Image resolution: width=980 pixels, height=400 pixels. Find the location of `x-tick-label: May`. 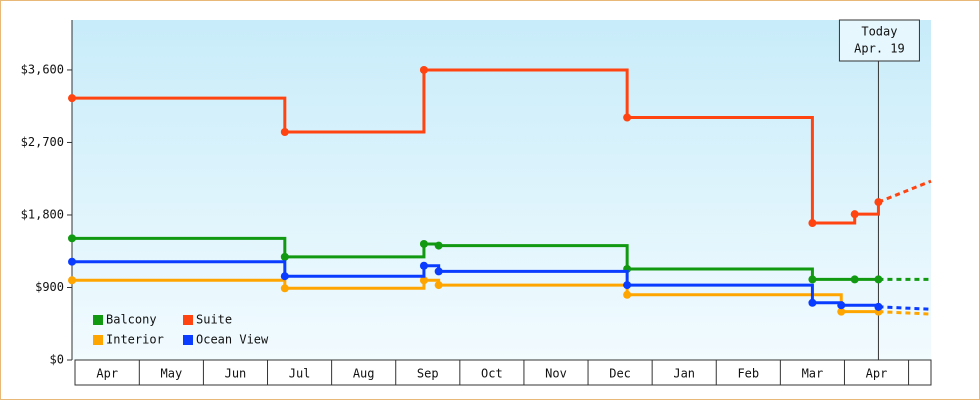

x-tick-label: May is located at coordinates (172, 374).